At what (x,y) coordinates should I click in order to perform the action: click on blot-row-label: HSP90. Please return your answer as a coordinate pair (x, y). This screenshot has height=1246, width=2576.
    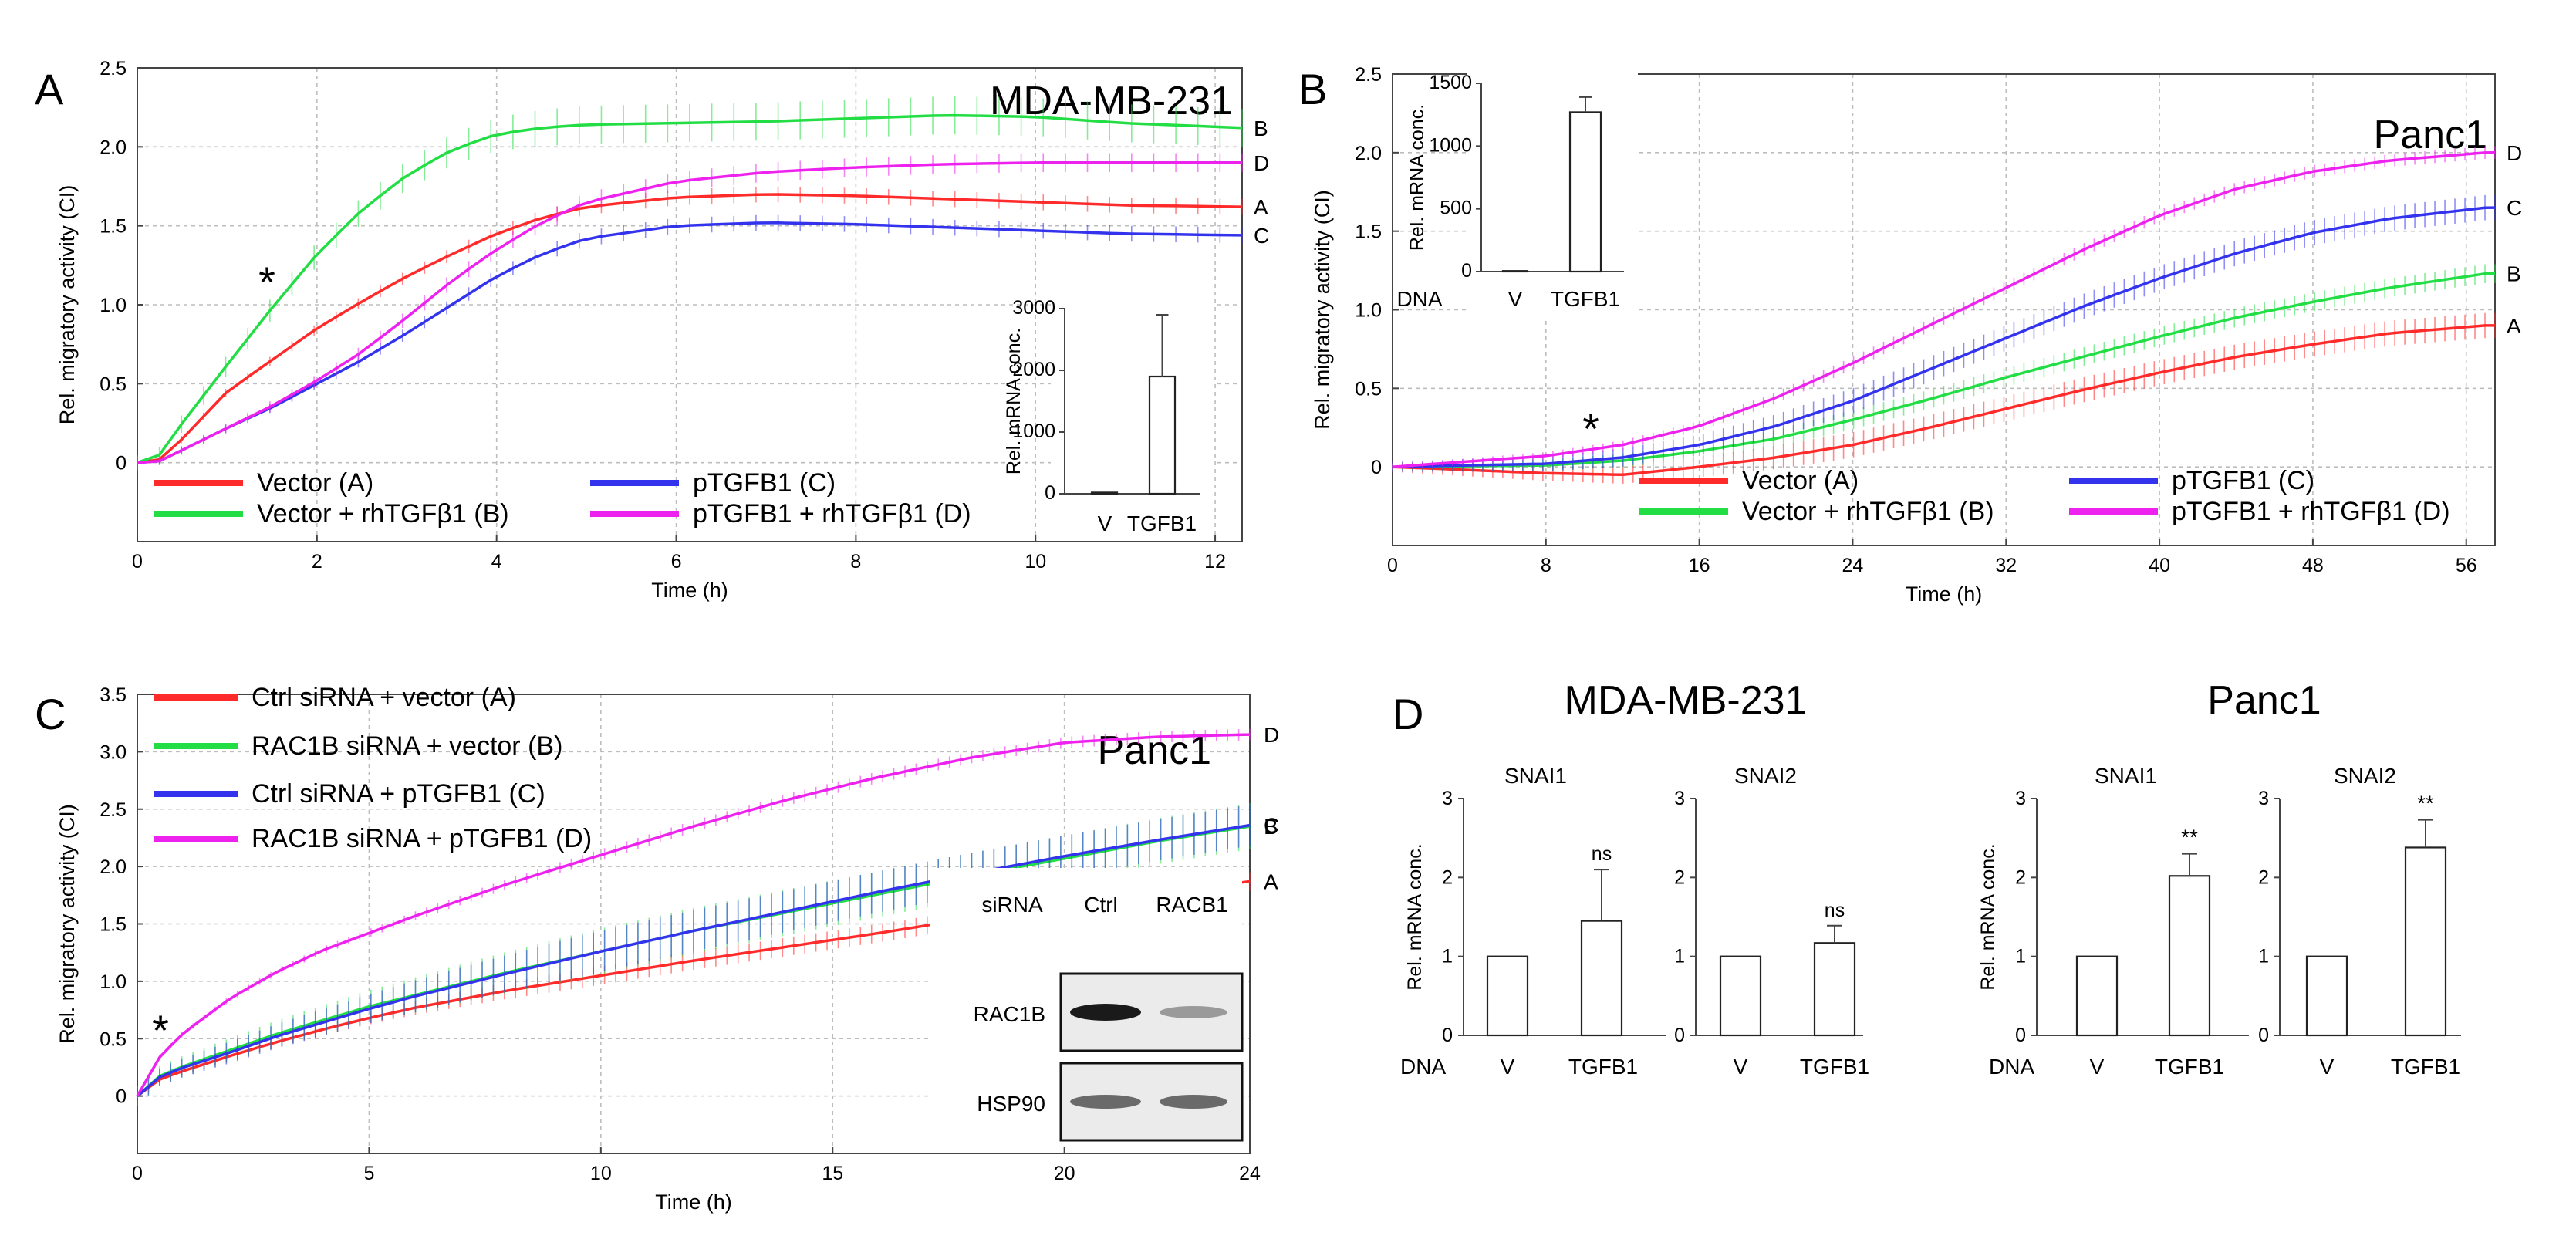
    Looking at the image, I should click on (1011, 1104).